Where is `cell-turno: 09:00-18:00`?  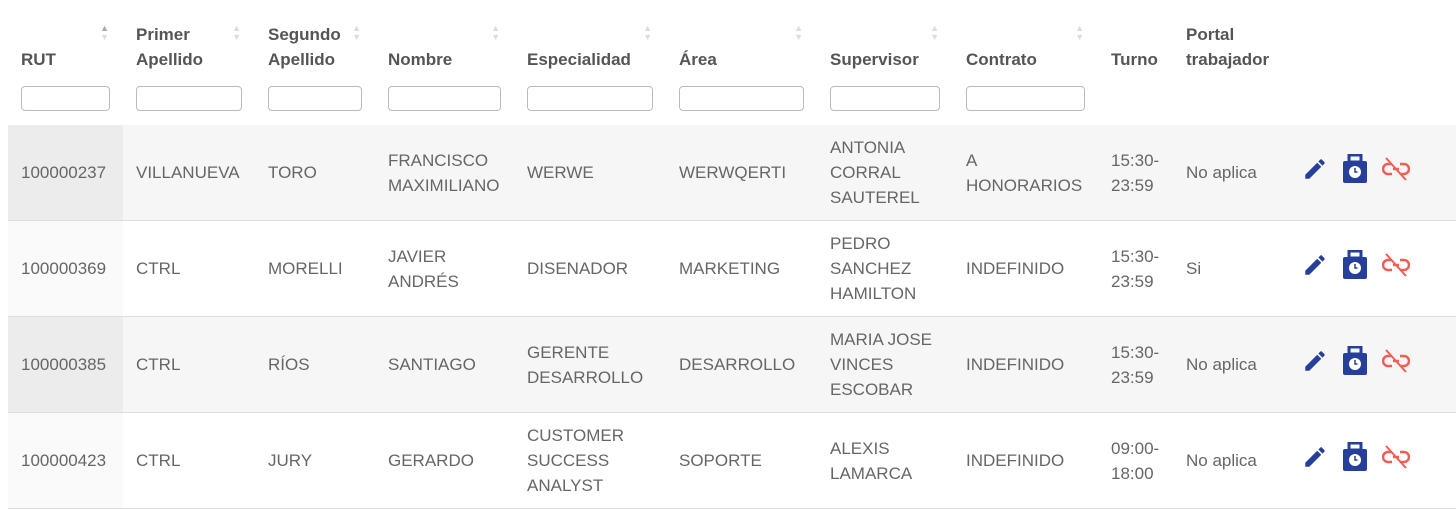
cell-turno: 09:00-18:00 is located at coordinates (1135, 460).